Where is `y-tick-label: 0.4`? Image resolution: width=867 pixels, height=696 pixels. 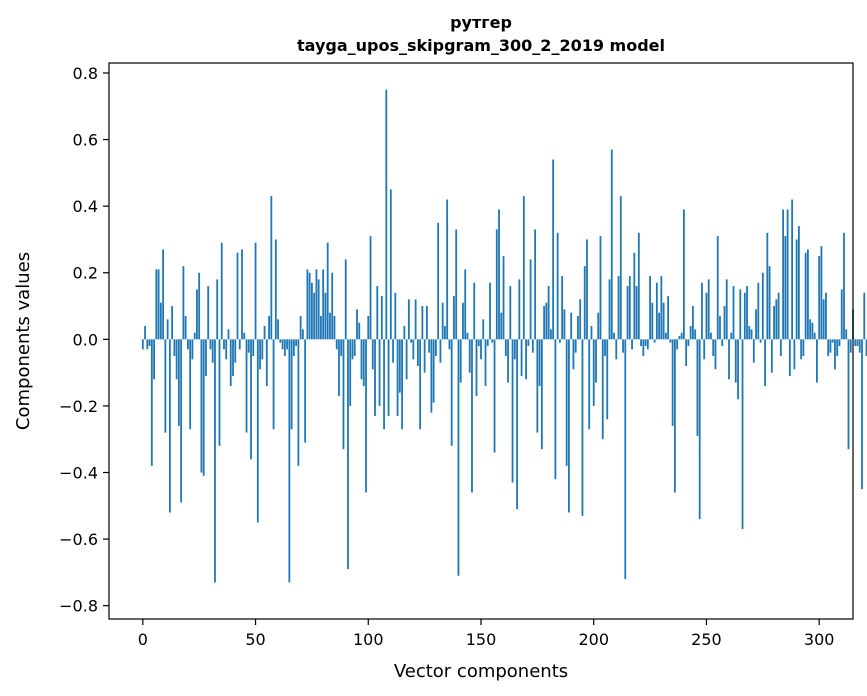
y-tick-label: 0.4 is located at coordinates (85, 206).